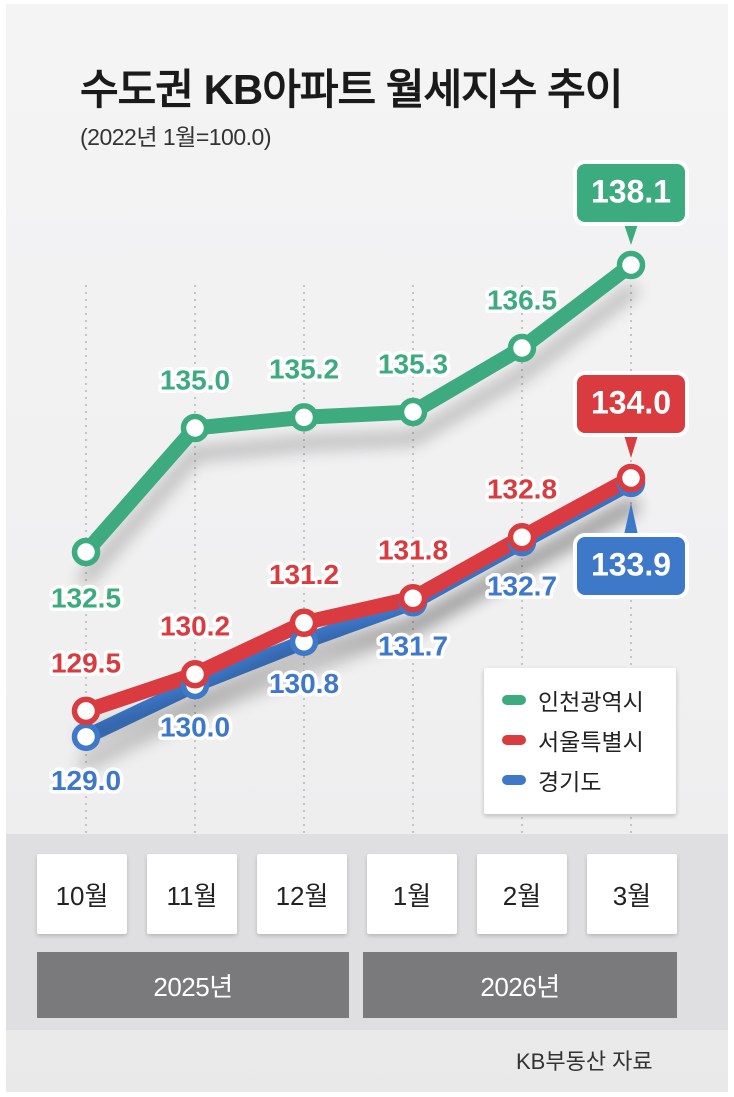  I want to click on legend-swatch-gyeonggi, so click(514, 780).